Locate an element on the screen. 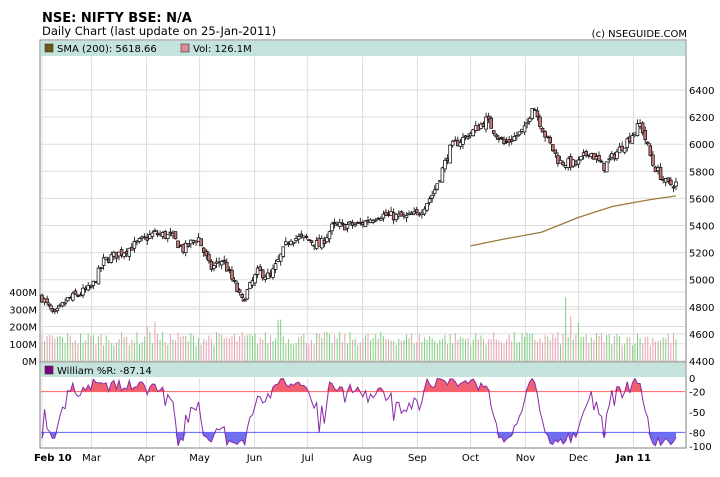 This screenshot has height=477, width=720. price-tick-label: 5800 is located at coordinates (701, 172).